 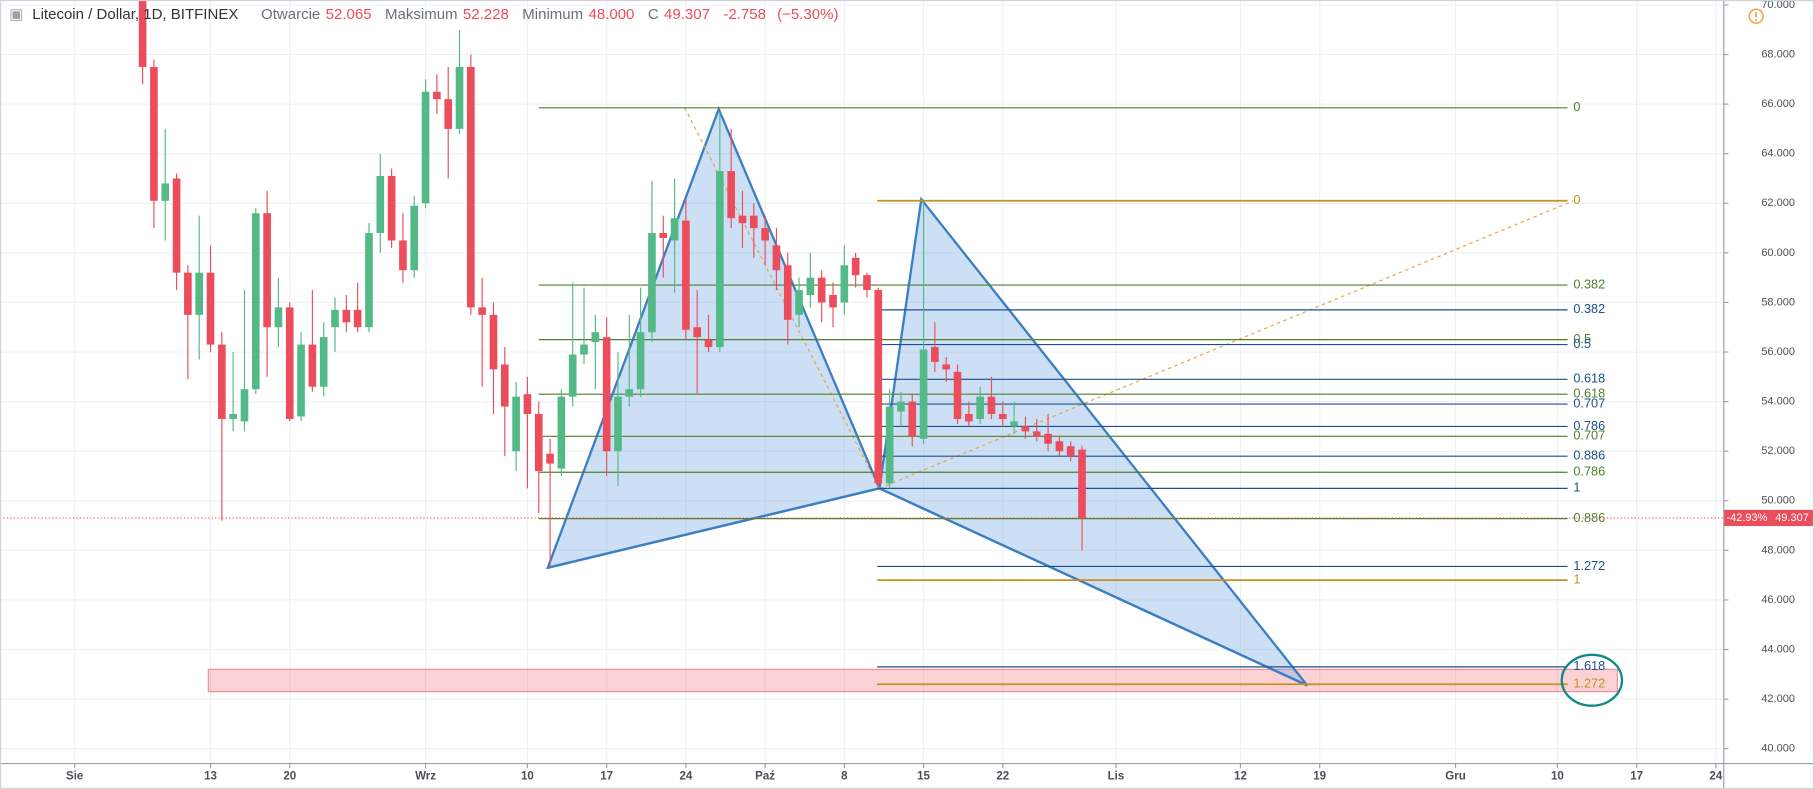 I want to click on y-tick-label: 60.000, so click(x=1778, y=253).